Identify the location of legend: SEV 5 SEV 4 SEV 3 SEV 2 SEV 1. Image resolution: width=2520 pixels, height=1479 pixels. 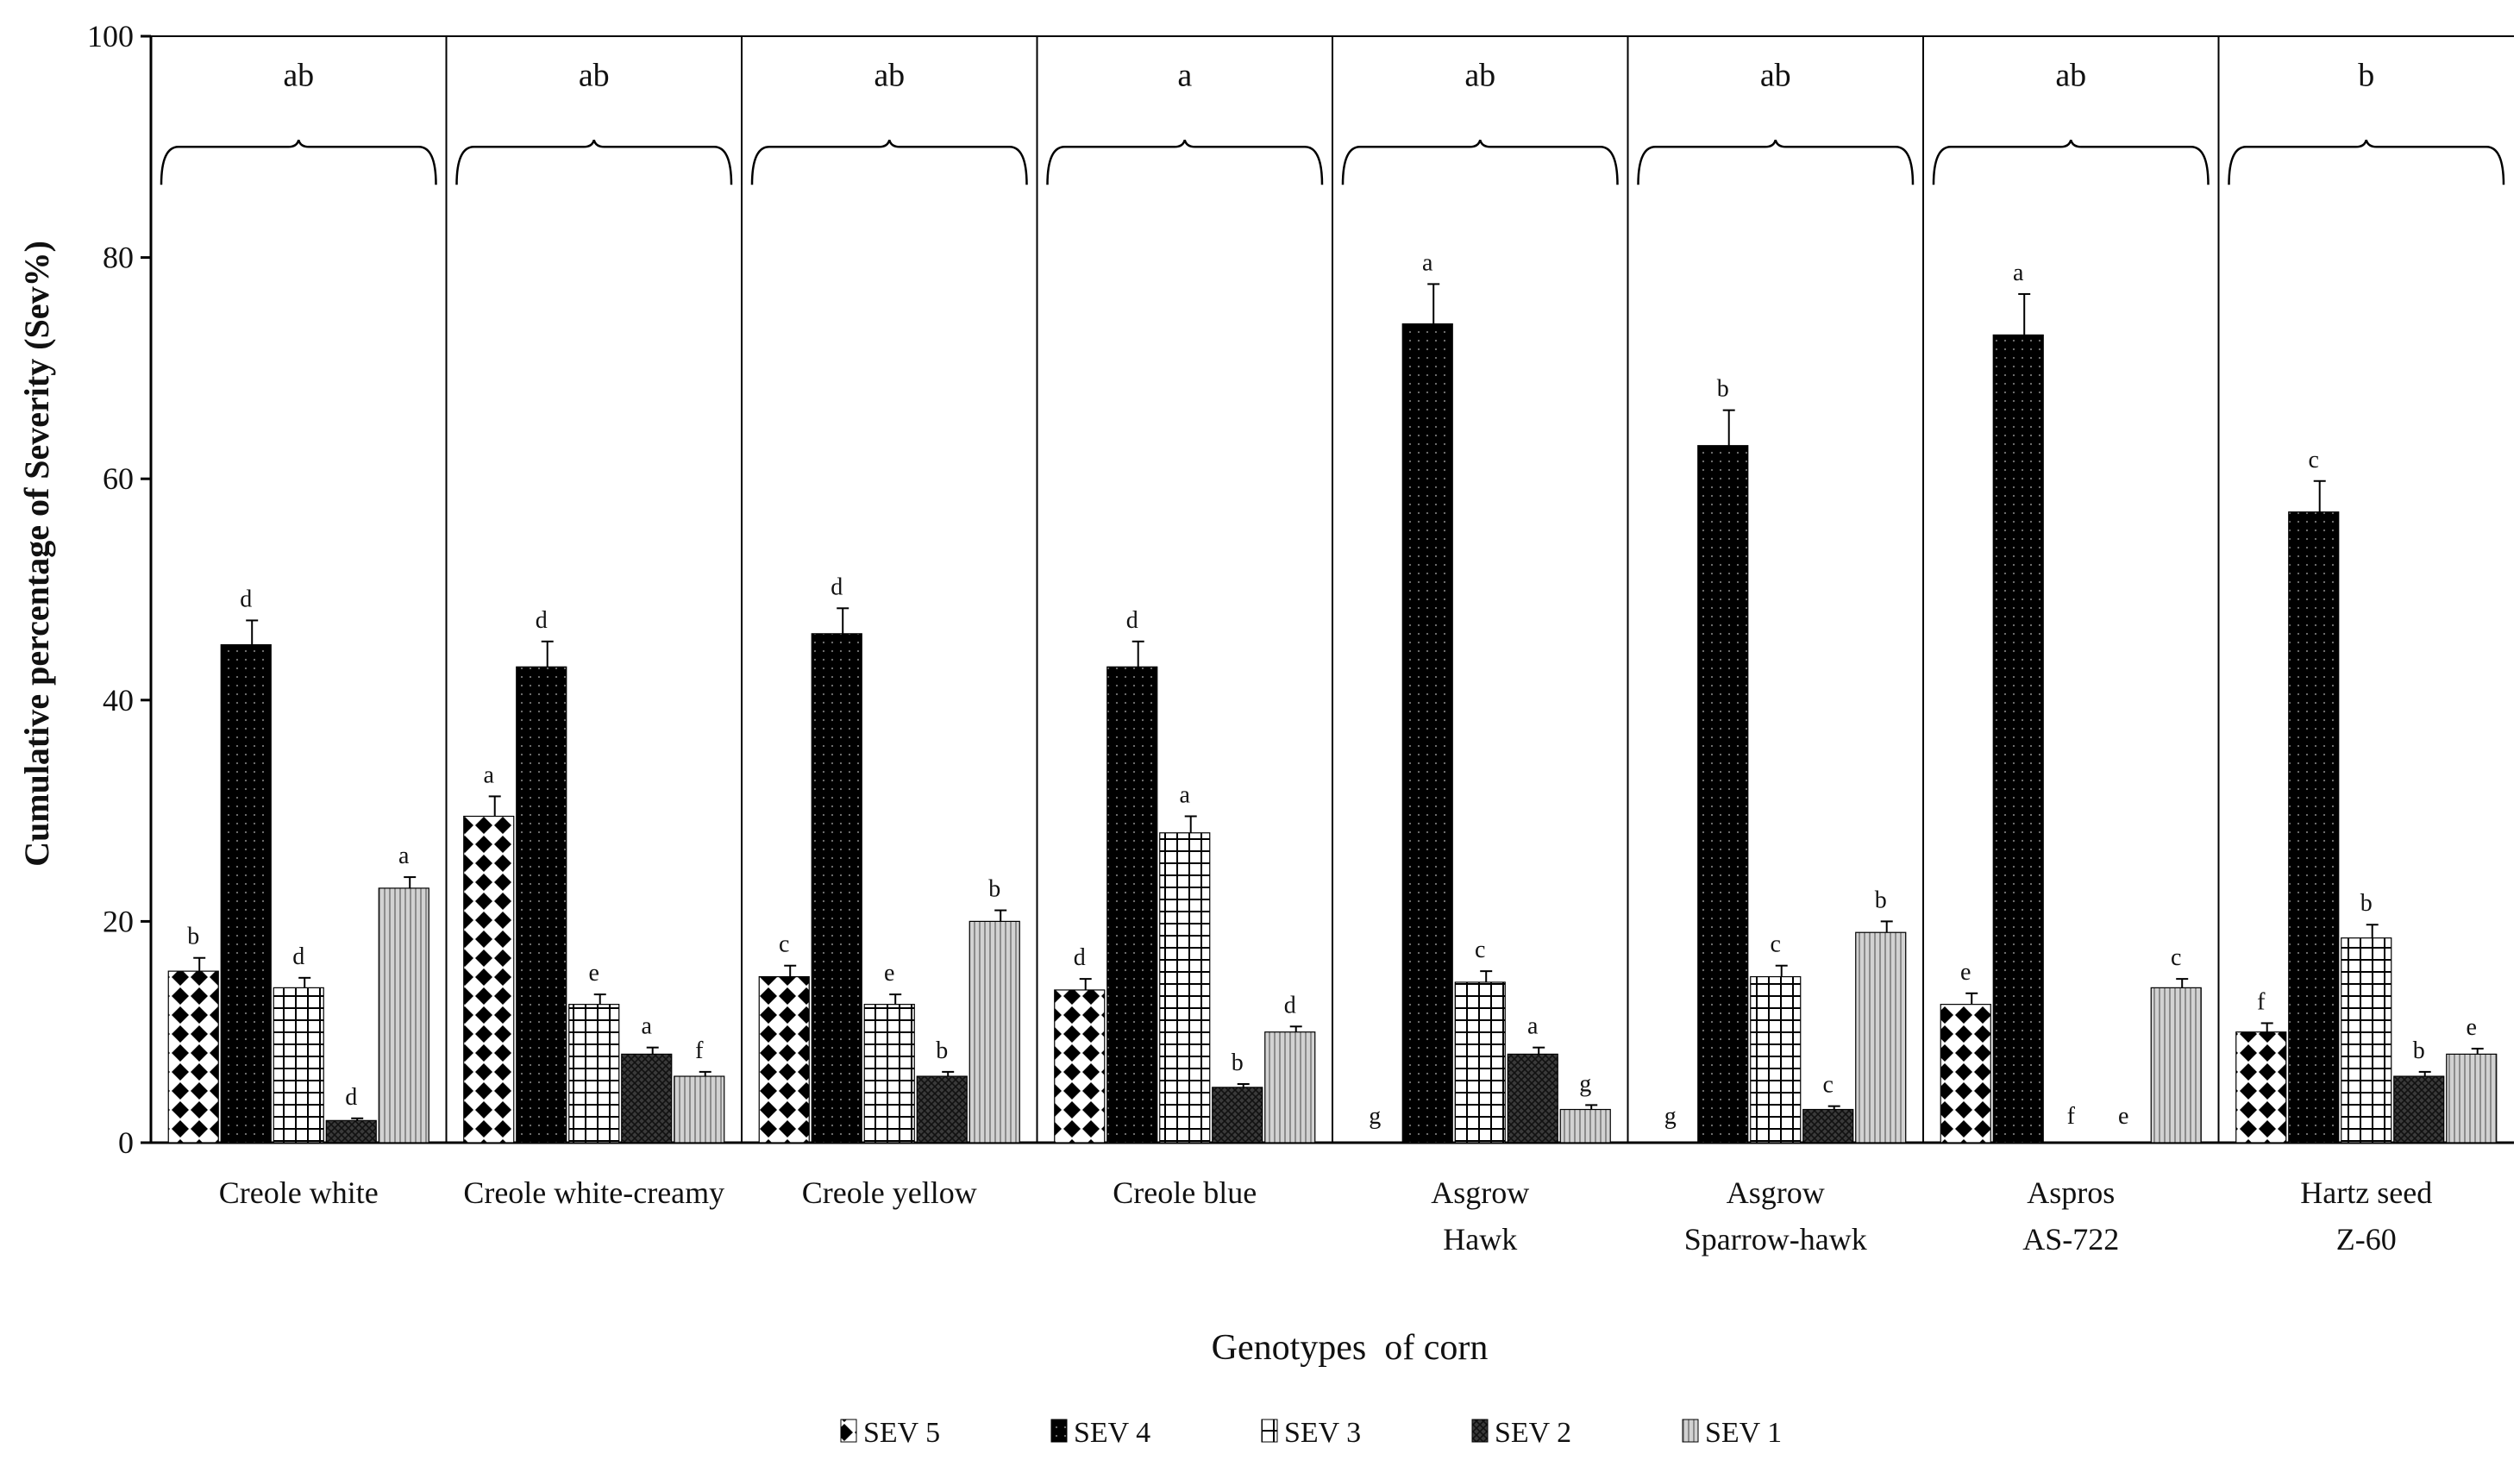
(1311, 1433).